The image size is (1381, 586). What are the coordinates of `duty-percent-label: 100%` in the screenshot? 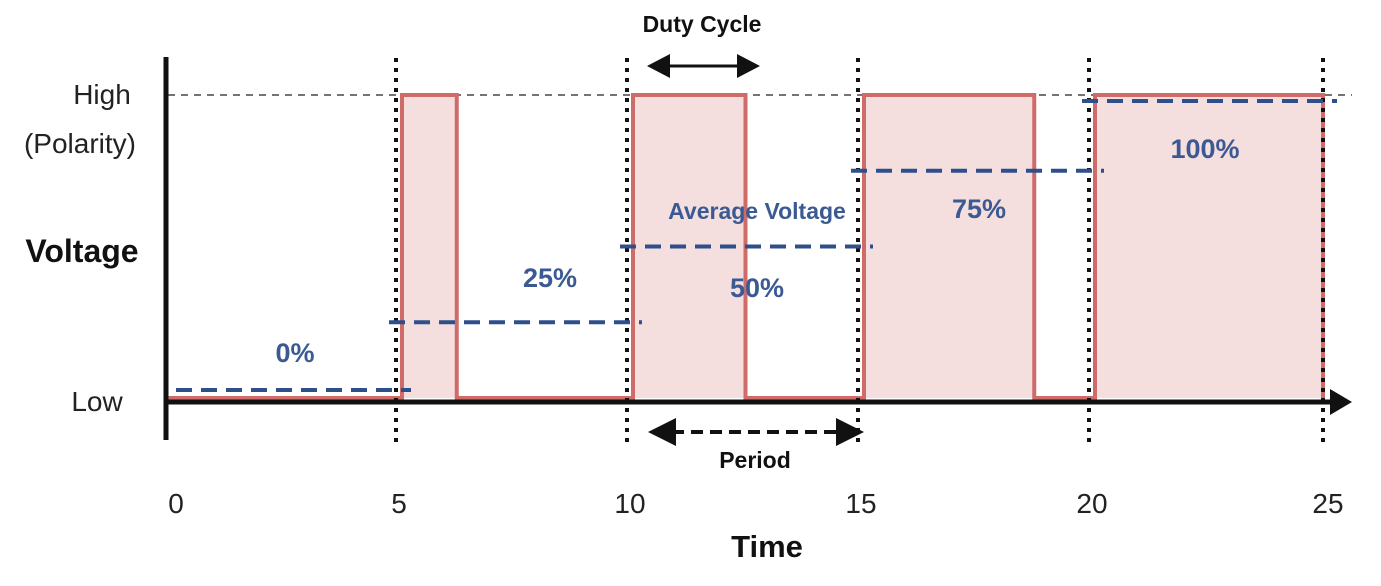 It's located at (1204, 149).